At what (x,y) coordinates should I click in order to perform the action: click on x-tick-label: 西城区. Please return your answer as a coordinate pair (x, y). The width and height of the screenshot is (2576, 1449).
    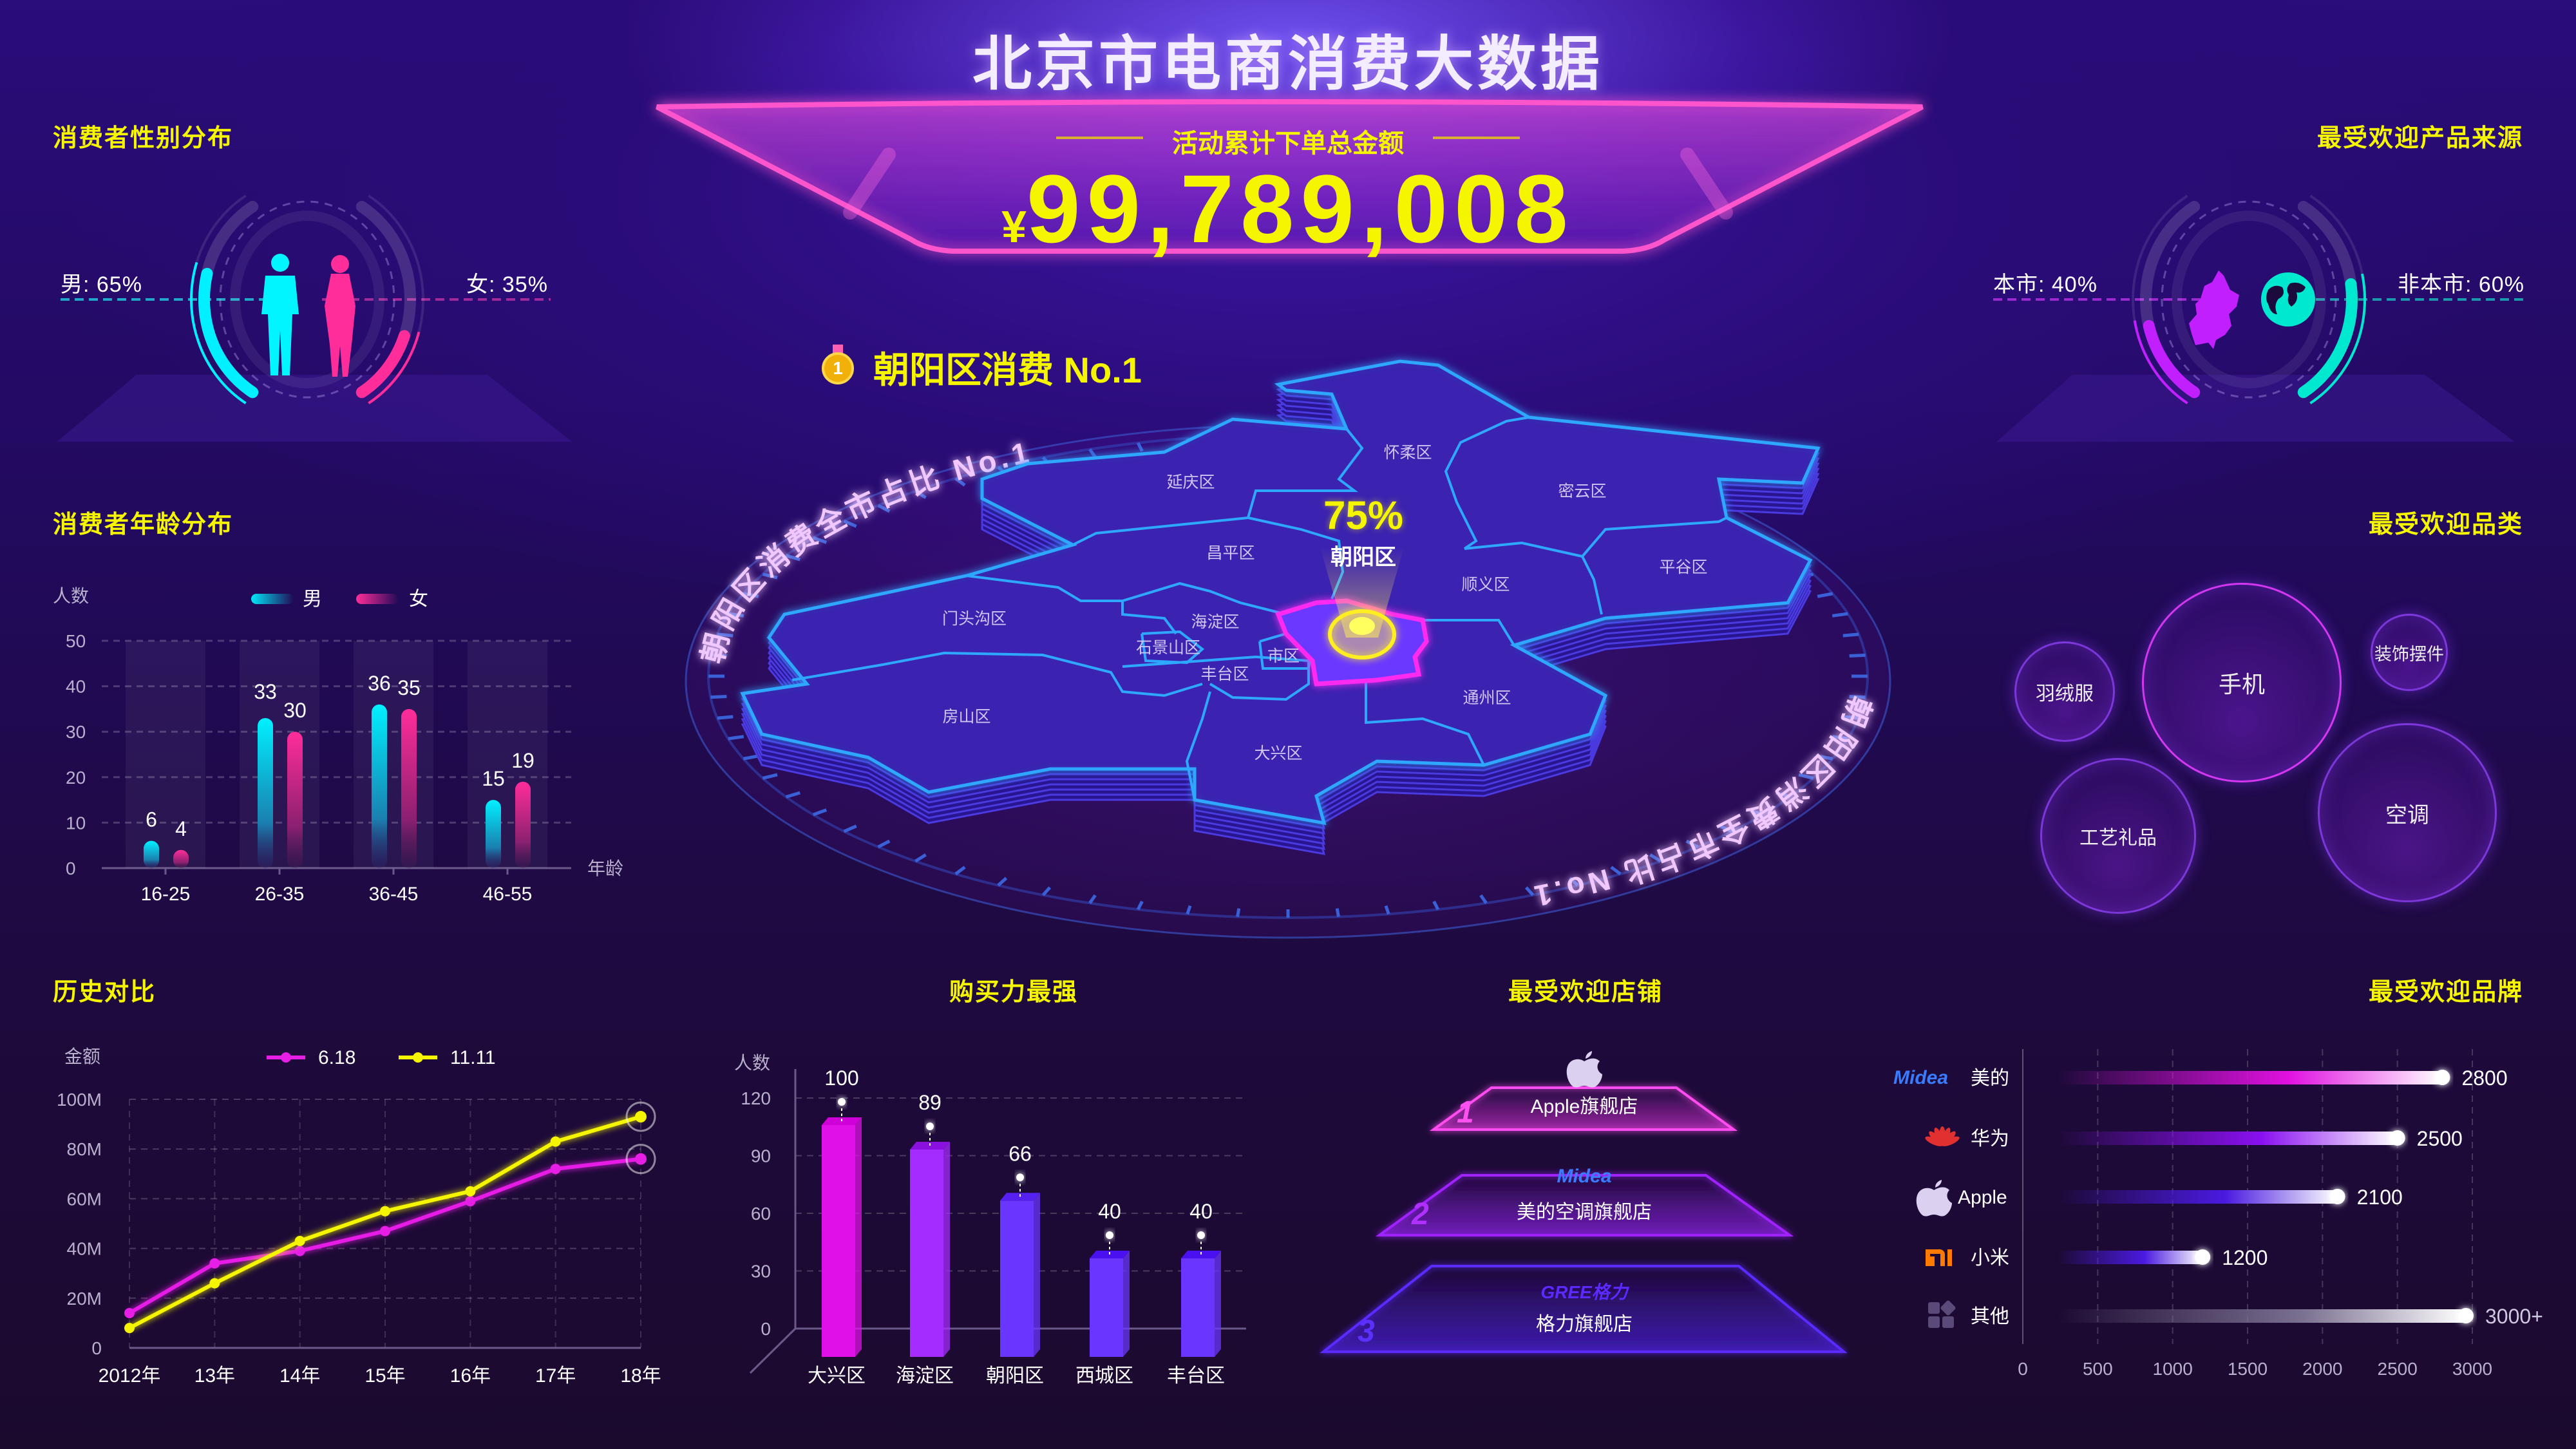
    Looking at the image, I should click on (1104, 1376).